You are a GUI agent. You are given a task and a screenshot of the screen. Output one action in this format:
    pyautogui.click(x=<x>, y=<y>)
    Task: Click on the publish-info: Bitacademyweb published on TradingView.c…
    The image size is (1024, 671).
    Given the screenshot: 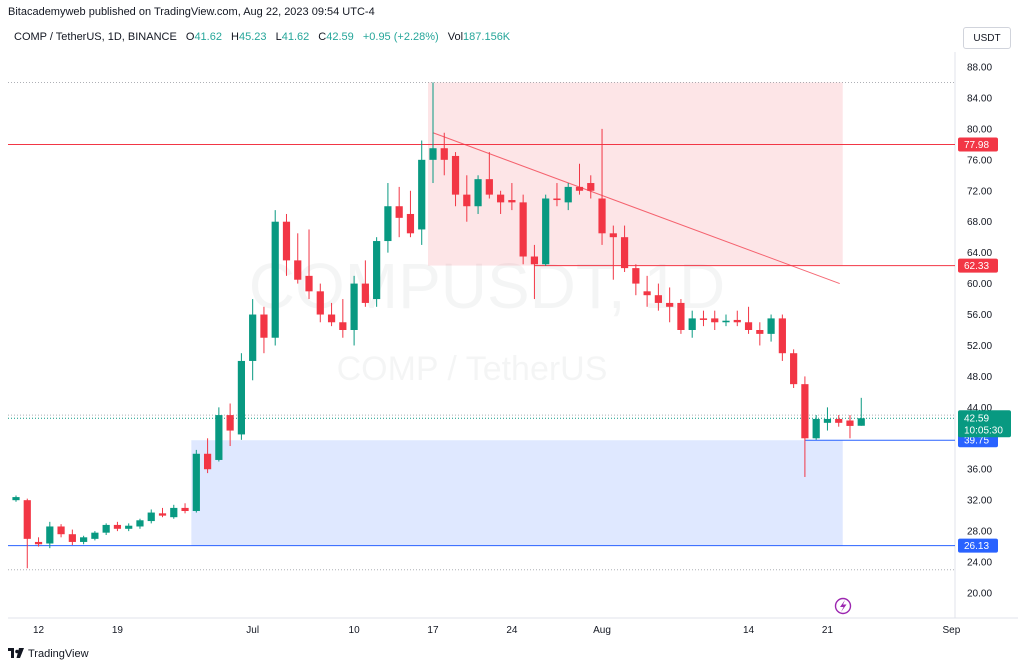 What is the action you would take?
    pyautogui.click(x=191, y=12)
    